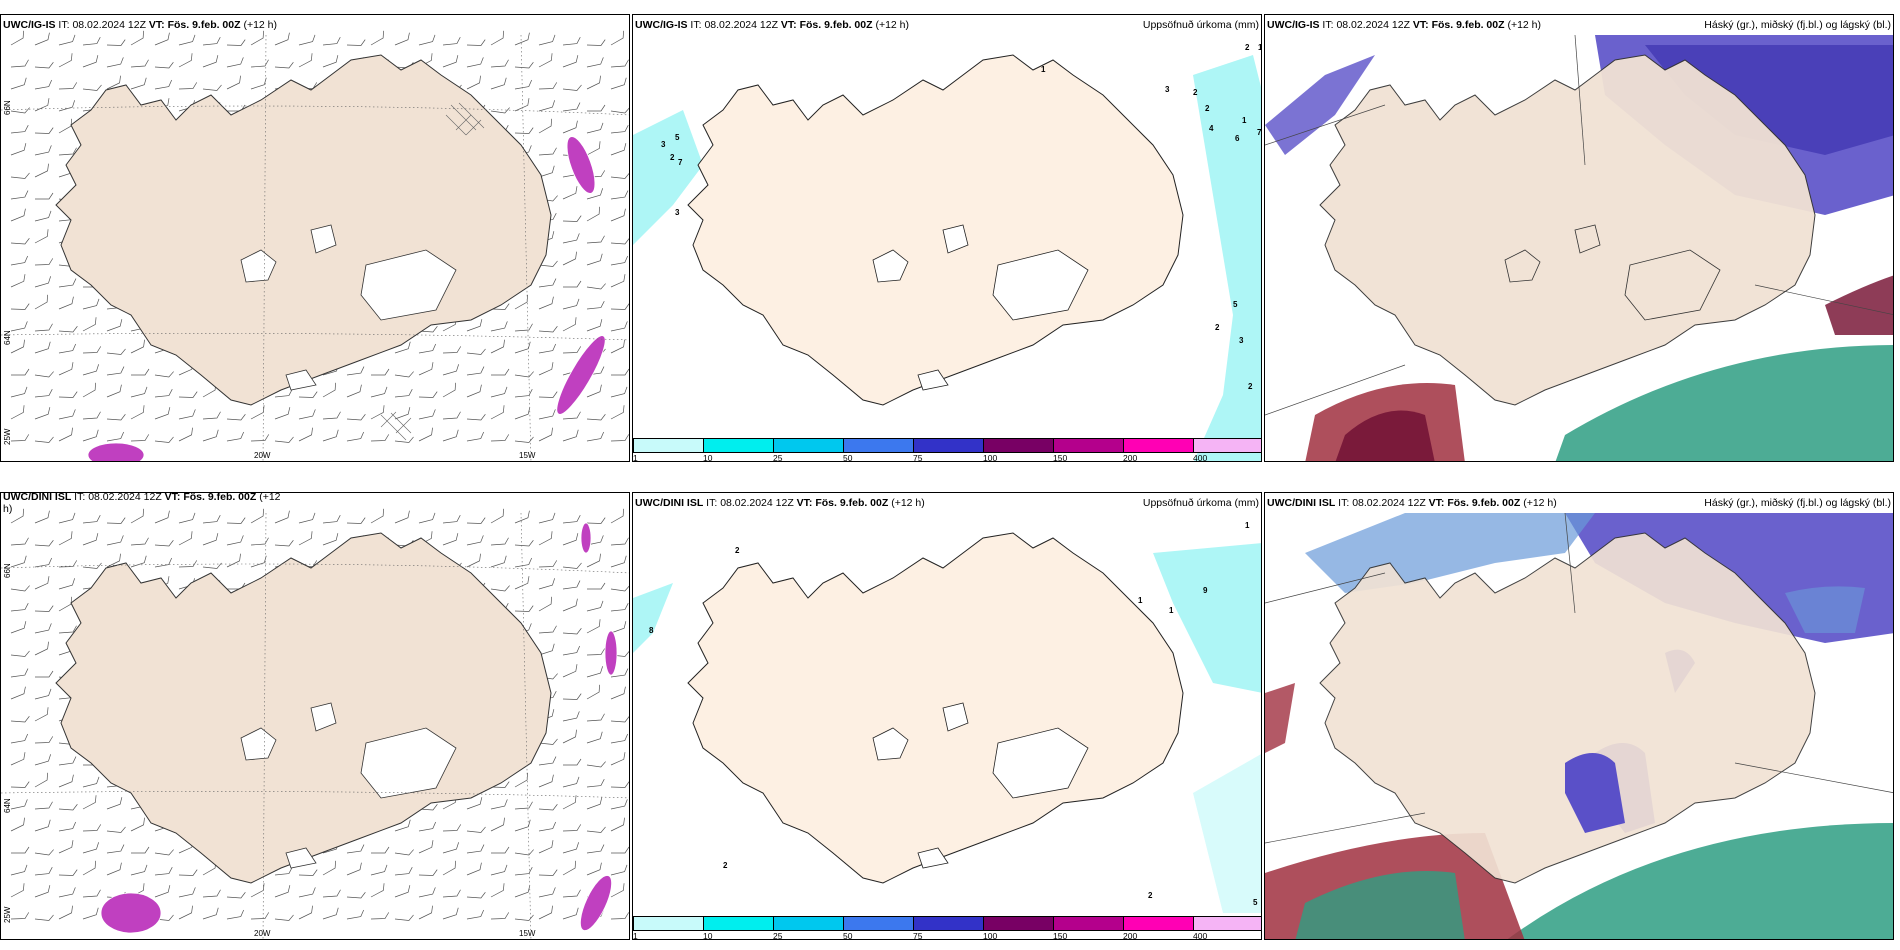 The height and width of the screenshot is (950, 1900). I want to click on precip-value-label: 2, so click(1207, 108).